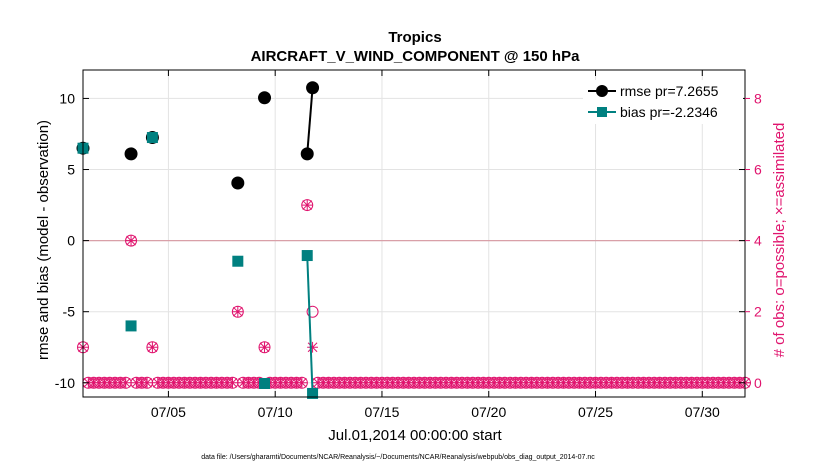  What do you see at coordinates (488, 412) in the screenshot?
I see `x-tick-label: 07/20` at bounding box center [488, 412].